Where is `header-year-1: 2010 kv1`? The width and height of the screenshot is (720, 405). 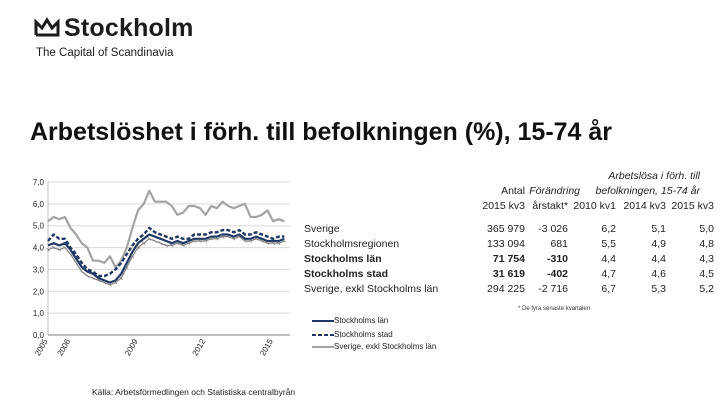
header-year-1: 2010 kv1 is located at coordinates (594, 206).